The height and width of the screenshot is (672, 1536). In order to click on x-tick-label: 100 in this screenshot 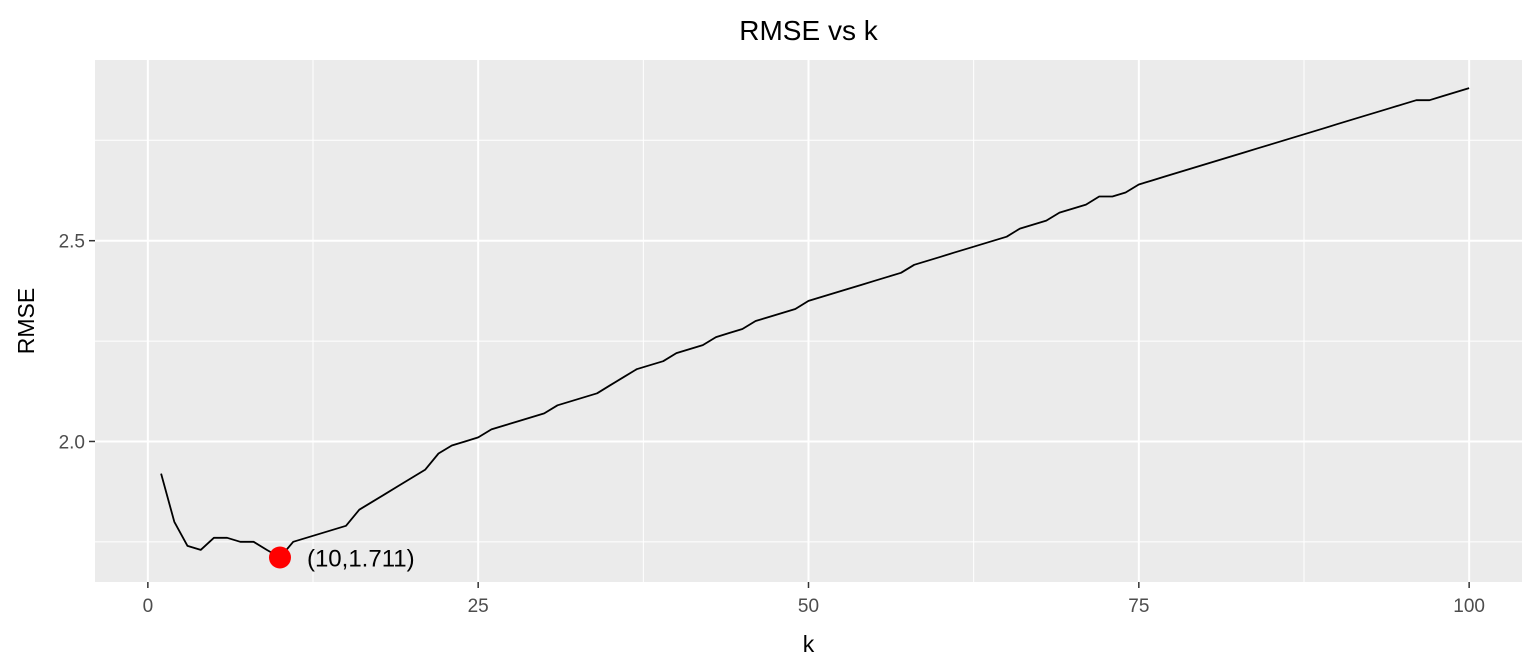, I will do `click(1469, 606)`.